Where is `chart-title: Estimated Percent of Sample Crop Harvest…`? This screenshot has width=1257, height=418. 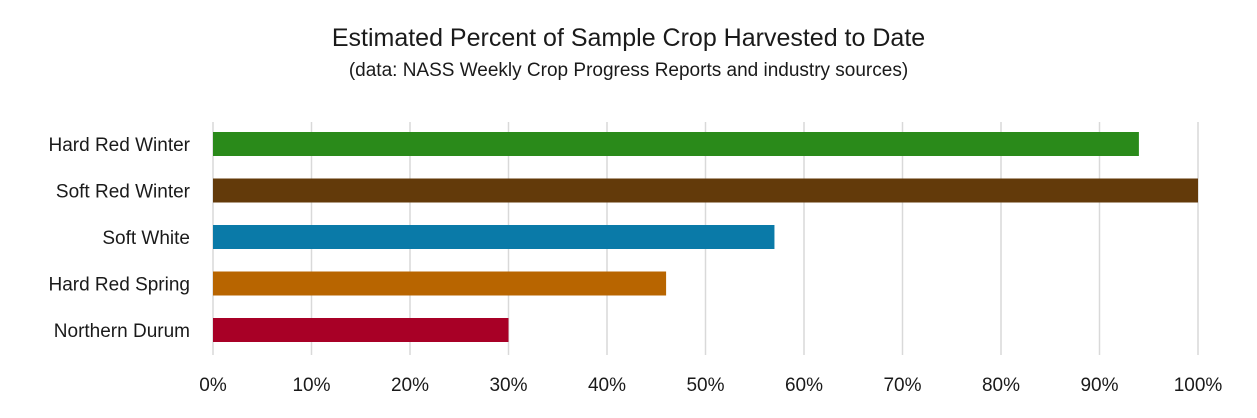
chart-title: Estimated Percent of Sample Crop Harvest… is located at coordinates (628, 38).